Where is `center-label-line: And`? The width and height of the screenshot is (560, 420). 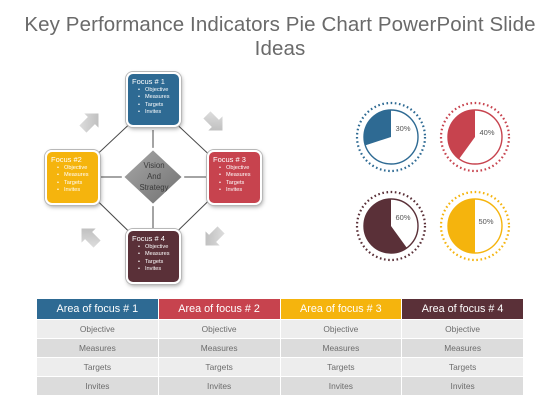 center-label-line: And is located at coordinates (154, 176).